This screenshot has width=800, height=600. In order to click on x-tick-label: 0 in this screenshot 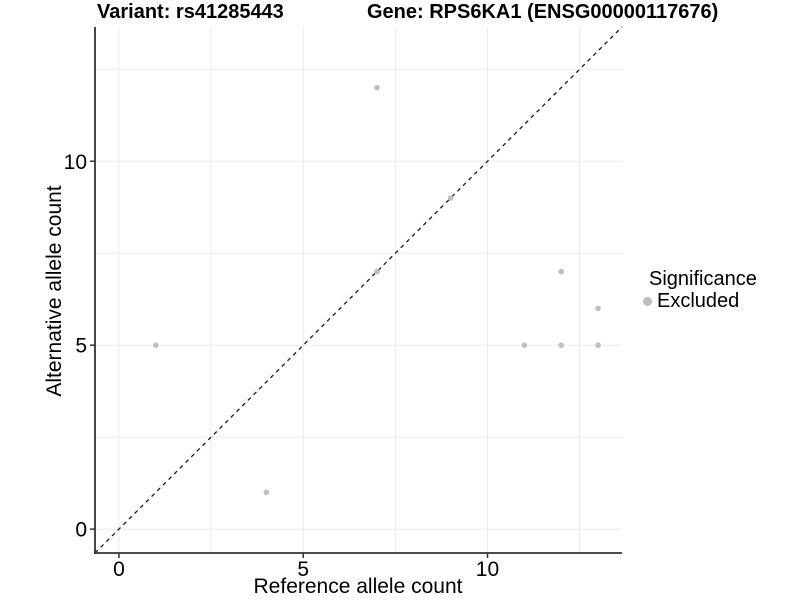, I will do `click(119, 569)`.